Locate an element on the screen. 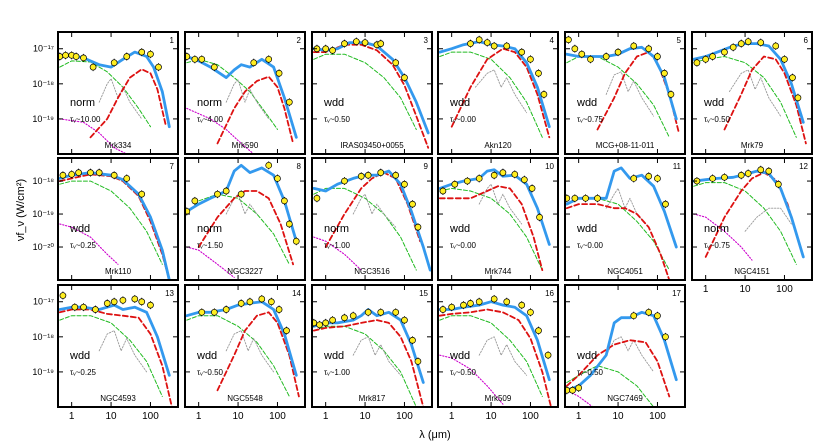 The height and width of the screenshot is (445, 830). panel-number: 17 is located at coordinates (676, 293).